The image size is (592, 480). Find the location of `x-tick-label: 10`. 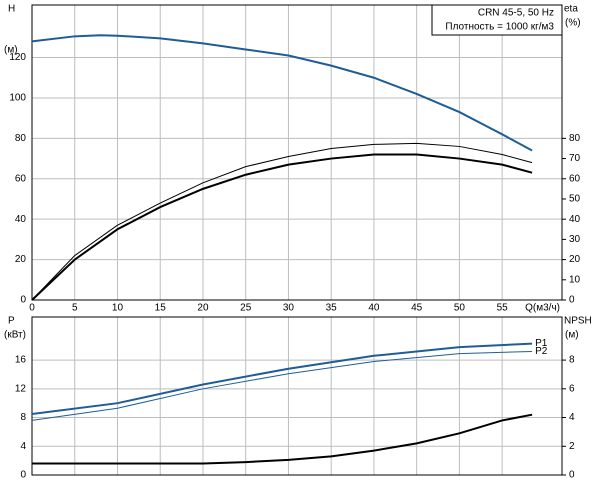

x-tick-label: 10 is located at coordinates (118, 308).